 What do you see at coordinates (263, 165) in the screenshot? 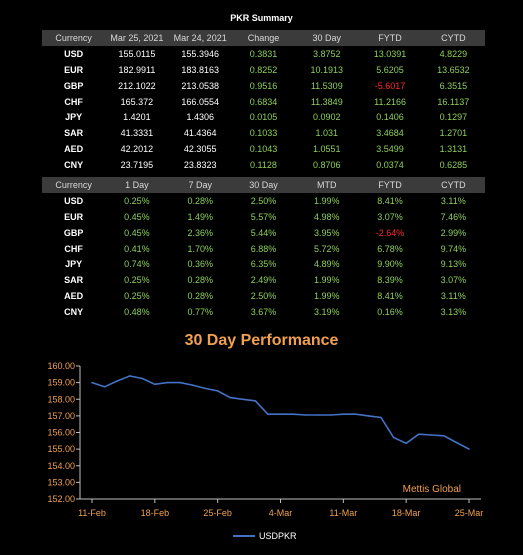
I see `rate-chg-cell: 0.1128` at bounding box center [263, 165].